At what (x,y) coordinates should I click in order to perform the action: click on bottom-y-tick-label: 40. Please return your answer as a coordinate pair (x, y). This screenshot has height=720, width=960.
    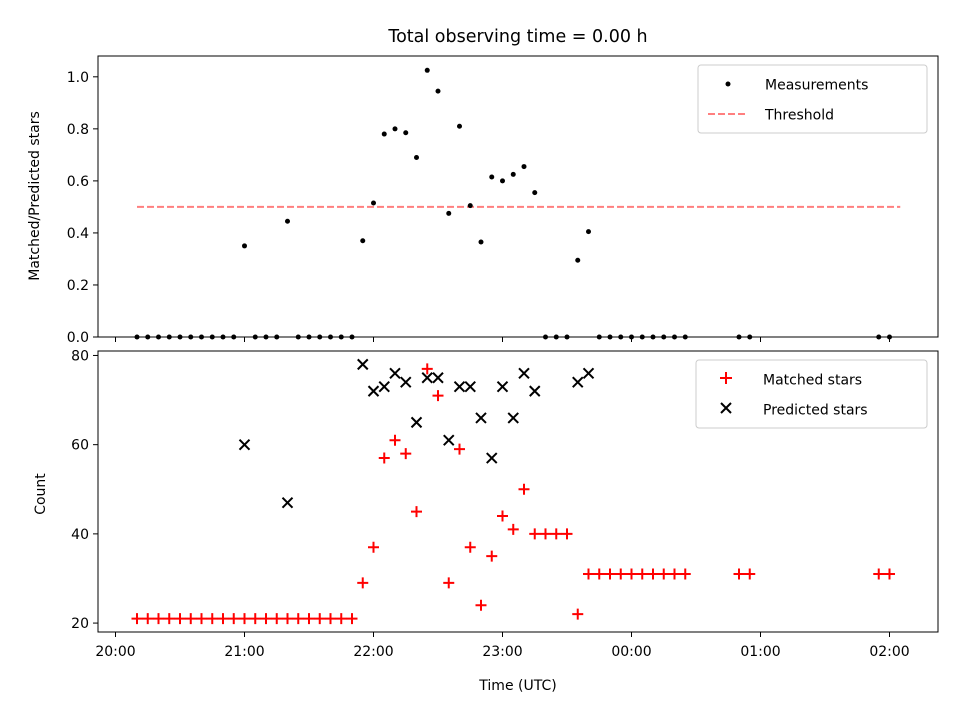
    Looking at the image, I should click on (80, 535).